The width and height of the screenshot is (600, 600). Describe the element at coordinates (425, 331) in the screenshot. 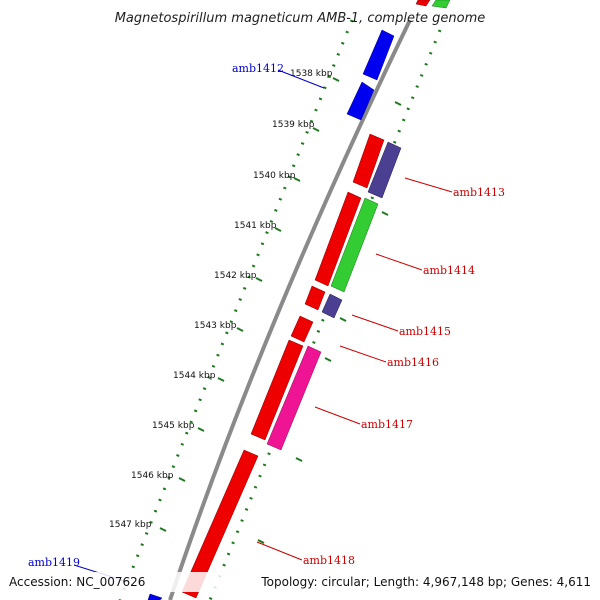

I see `gene-label-amb1415: amb1415` at that location.